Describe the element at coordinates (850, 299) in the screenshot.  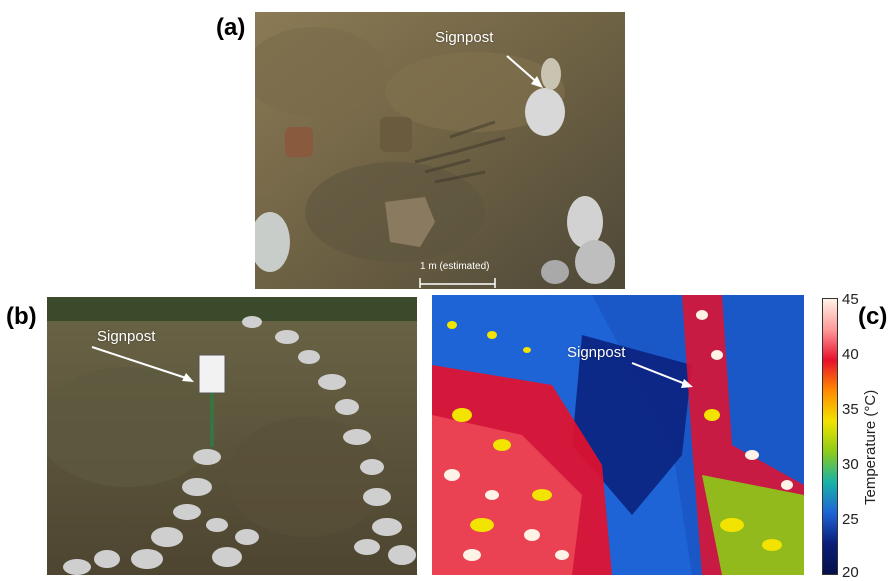
I see `colorbar-tick-45: 45` at that location.